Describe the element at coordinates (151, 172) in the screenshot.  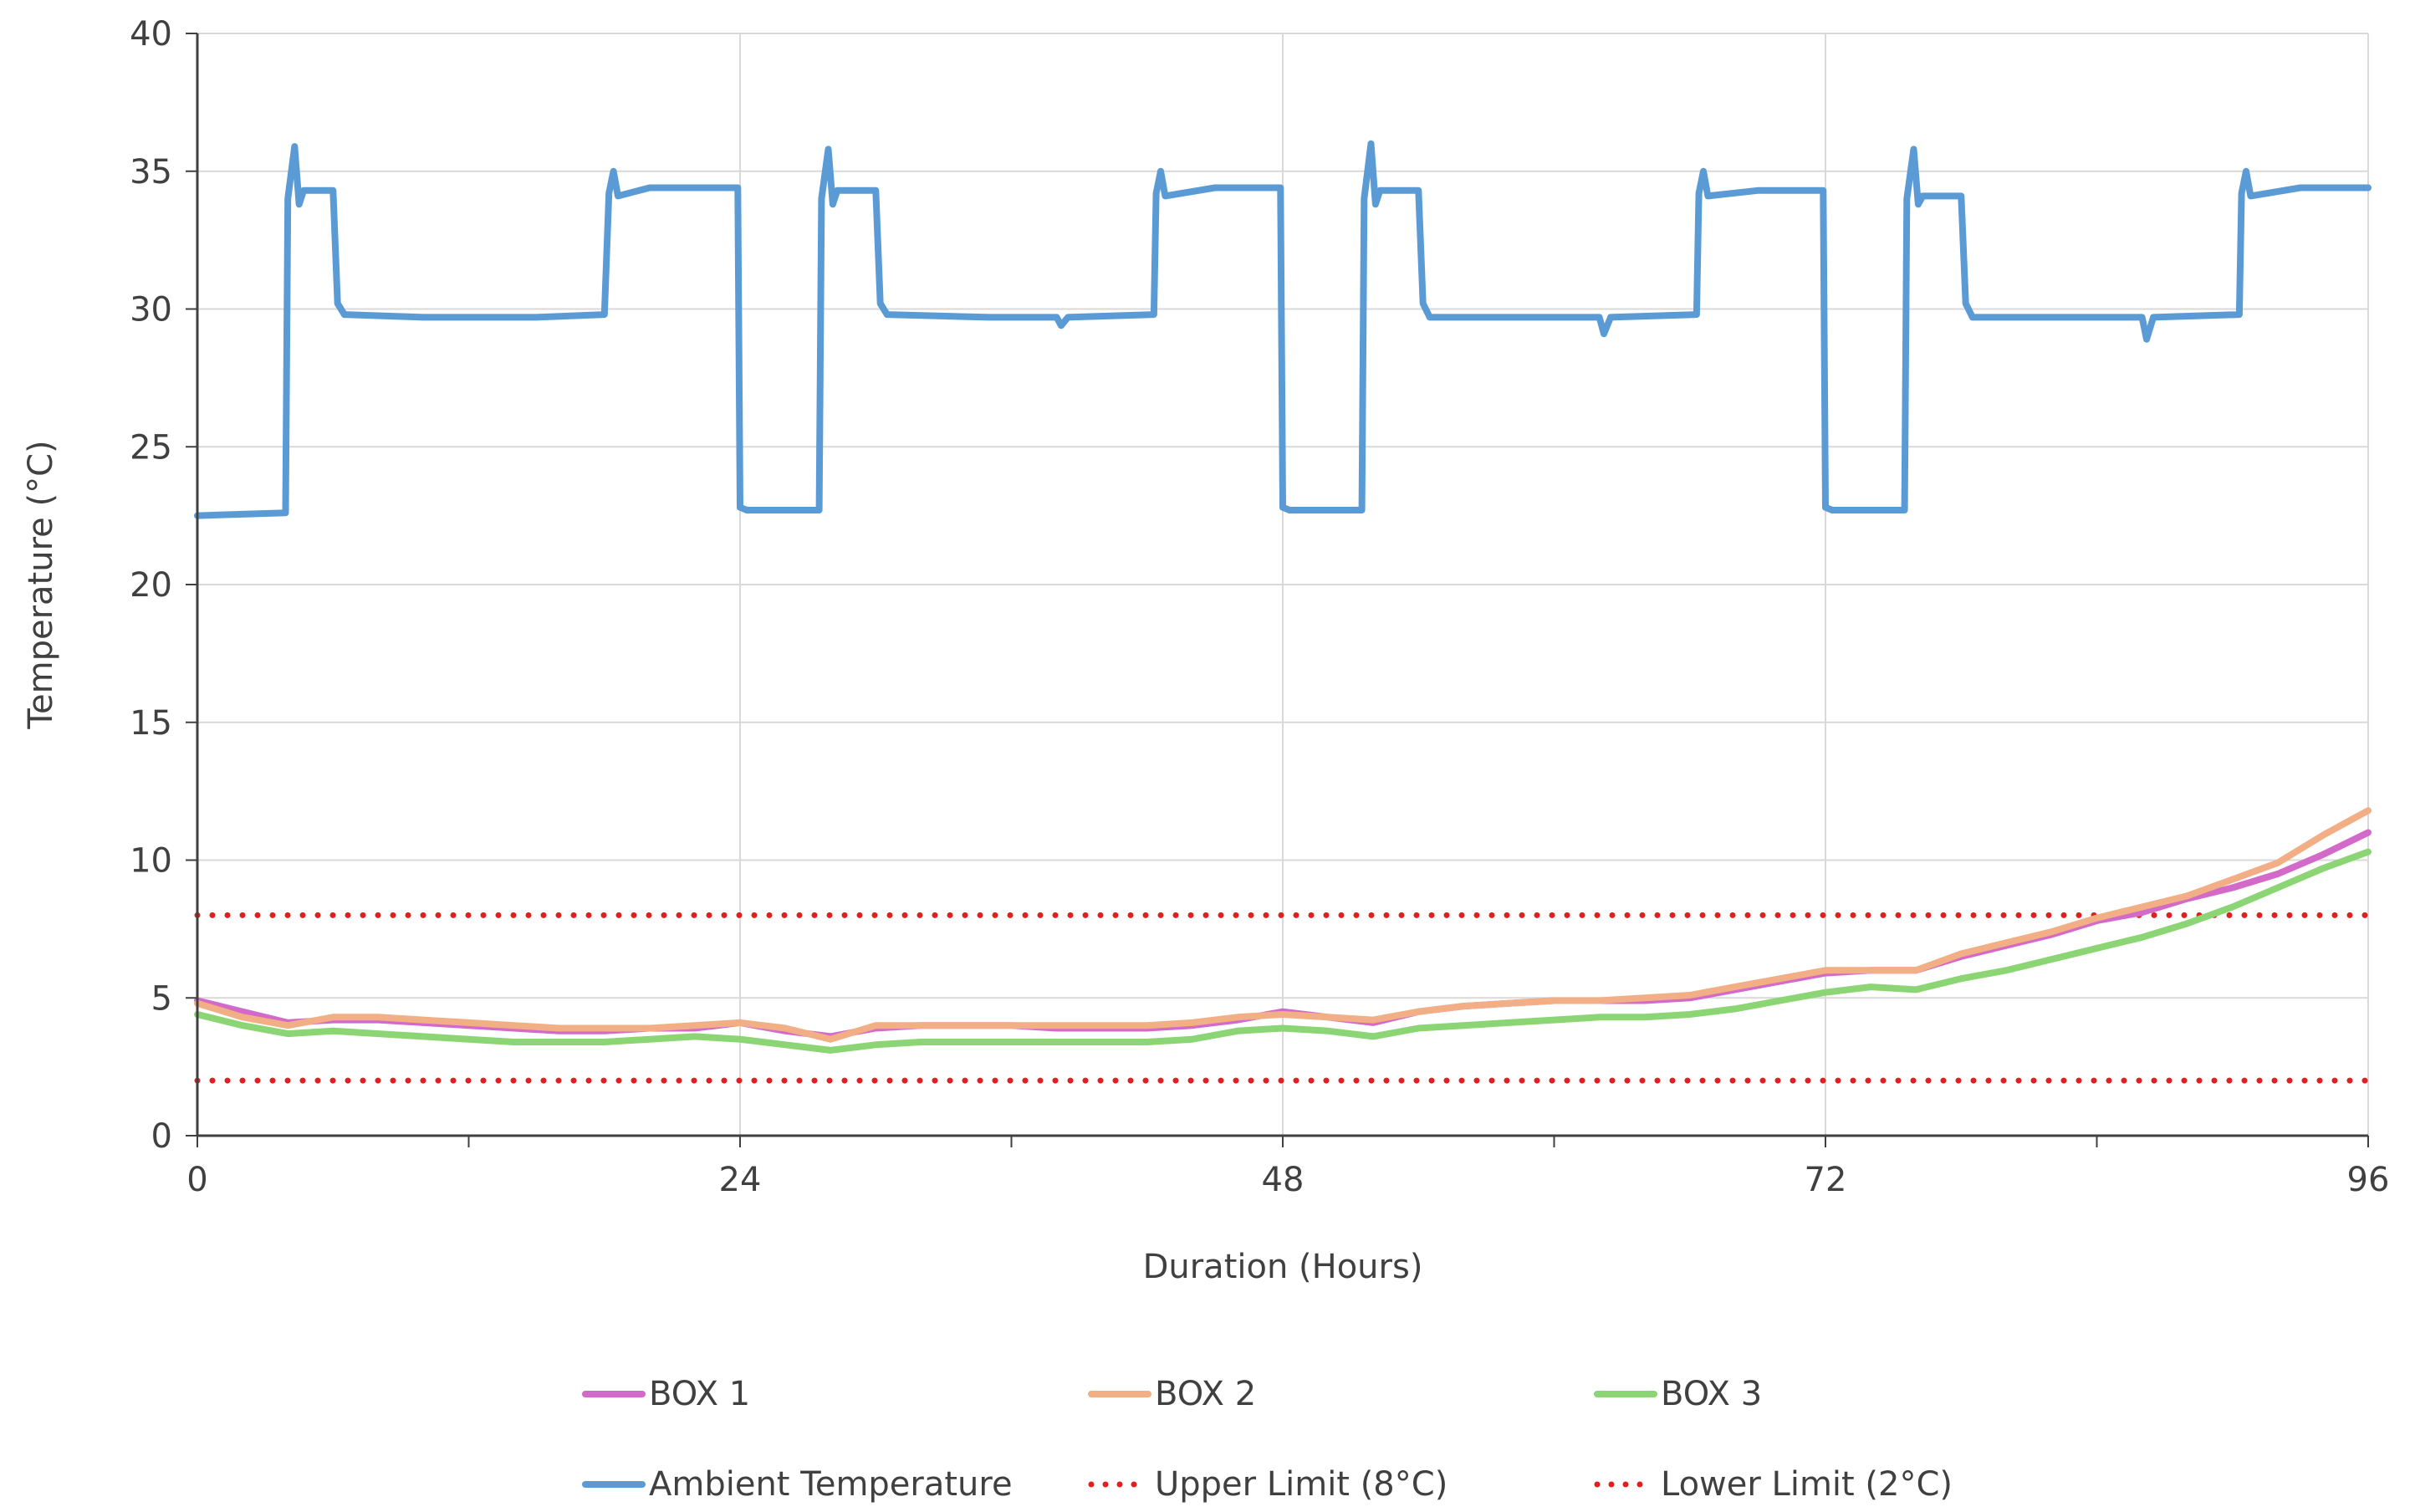
I see `y-tick-label: 35` at that location.